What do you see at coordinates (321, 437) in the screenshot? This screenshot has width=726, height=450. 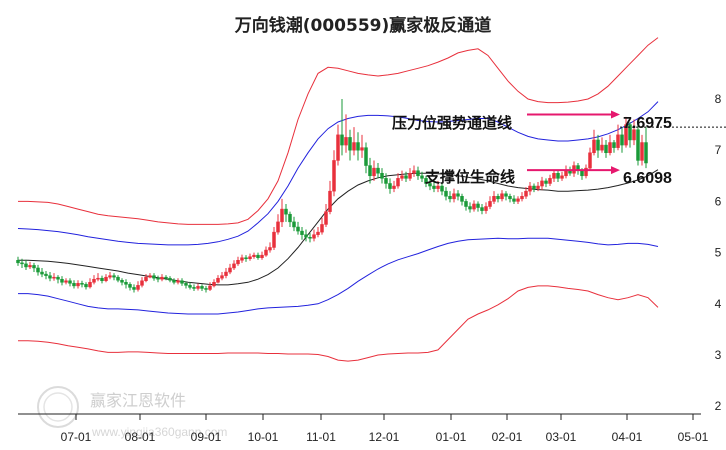 I see `x-tick-label: 11-01` at bounding box center [321, 437].